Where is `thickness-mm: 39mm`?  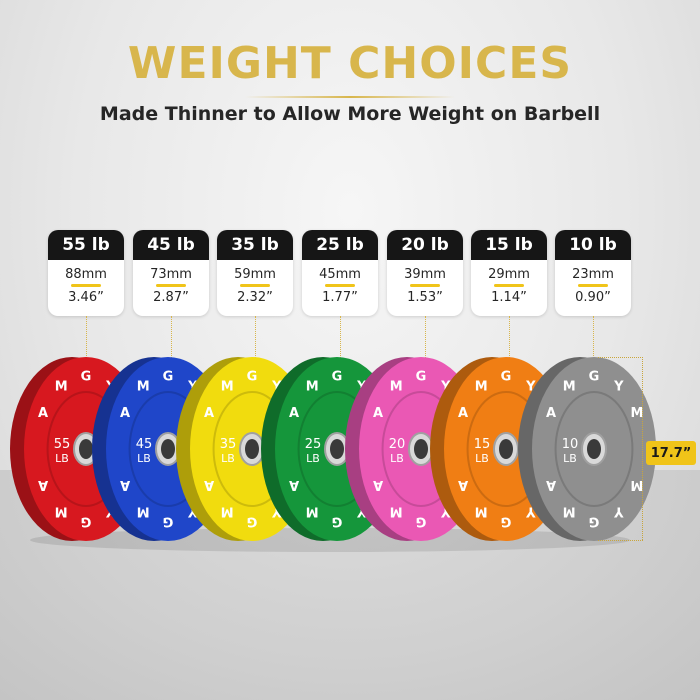
thickness-mm: 39mm is located at coordinates (425, 274).